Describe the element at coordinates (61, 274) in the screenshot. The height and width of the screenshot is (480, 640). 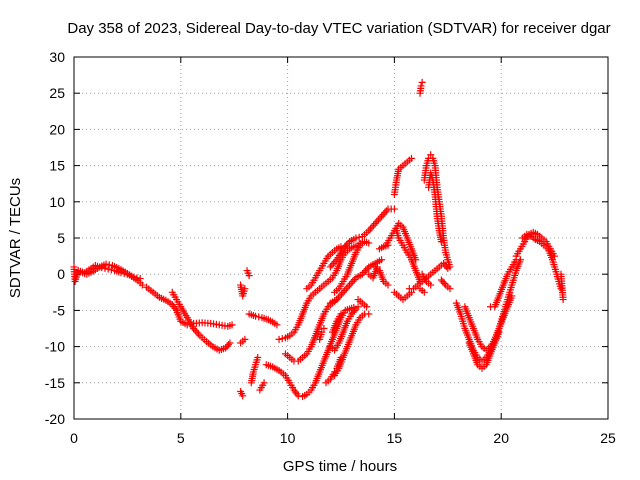
I see `y-tick-label: 0` at that location.